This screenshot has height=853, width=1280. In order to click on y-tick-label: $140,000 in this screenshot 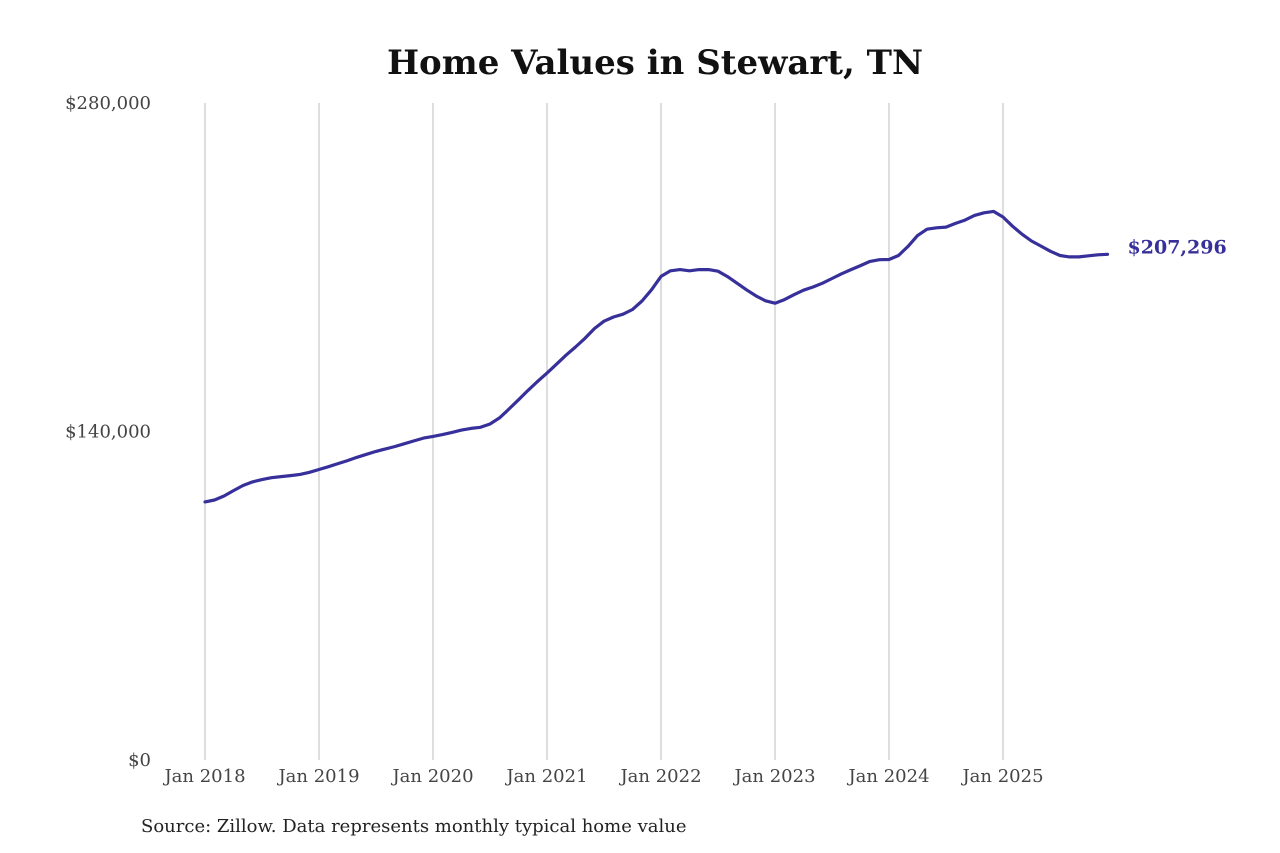, I will do `click(108, 432)`.